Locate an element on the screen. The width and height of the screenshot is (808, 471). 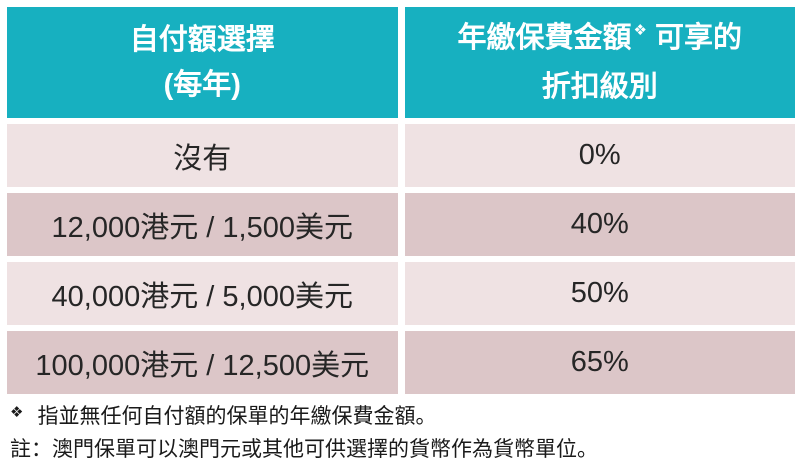
table-row-2-discount: 40% is located at coordinates (599, 224).